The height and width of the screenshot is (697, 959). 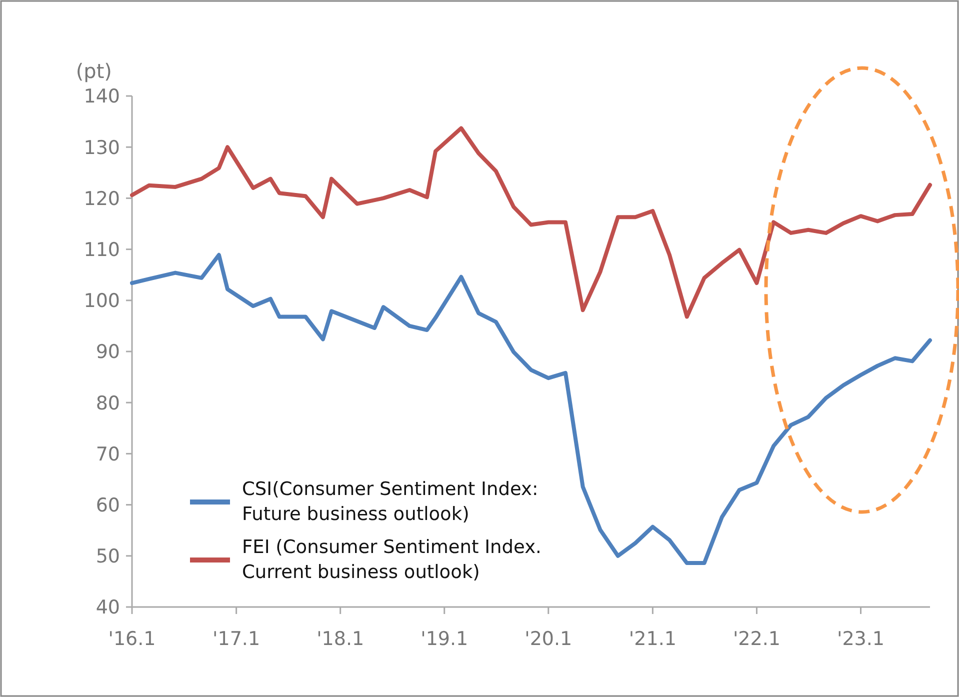 I want to click on y-tick-label: 100, so click(x=102, y=301).